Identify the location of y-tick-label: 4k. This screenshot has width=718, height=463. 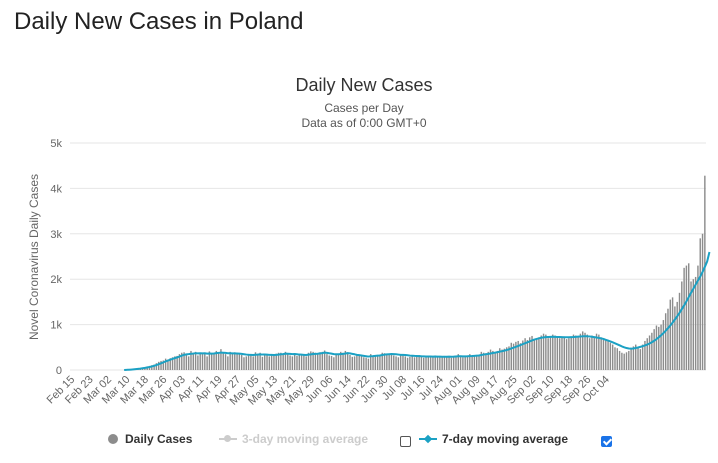
(56, 189).